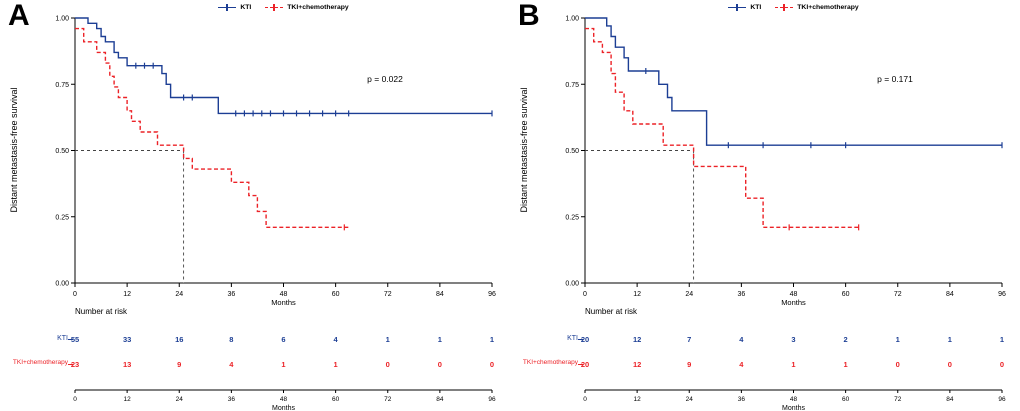  What do you see at coordinates (793, 339) in the screenshot?
I see `risk-count: 3` at bounding box center [793, 339].